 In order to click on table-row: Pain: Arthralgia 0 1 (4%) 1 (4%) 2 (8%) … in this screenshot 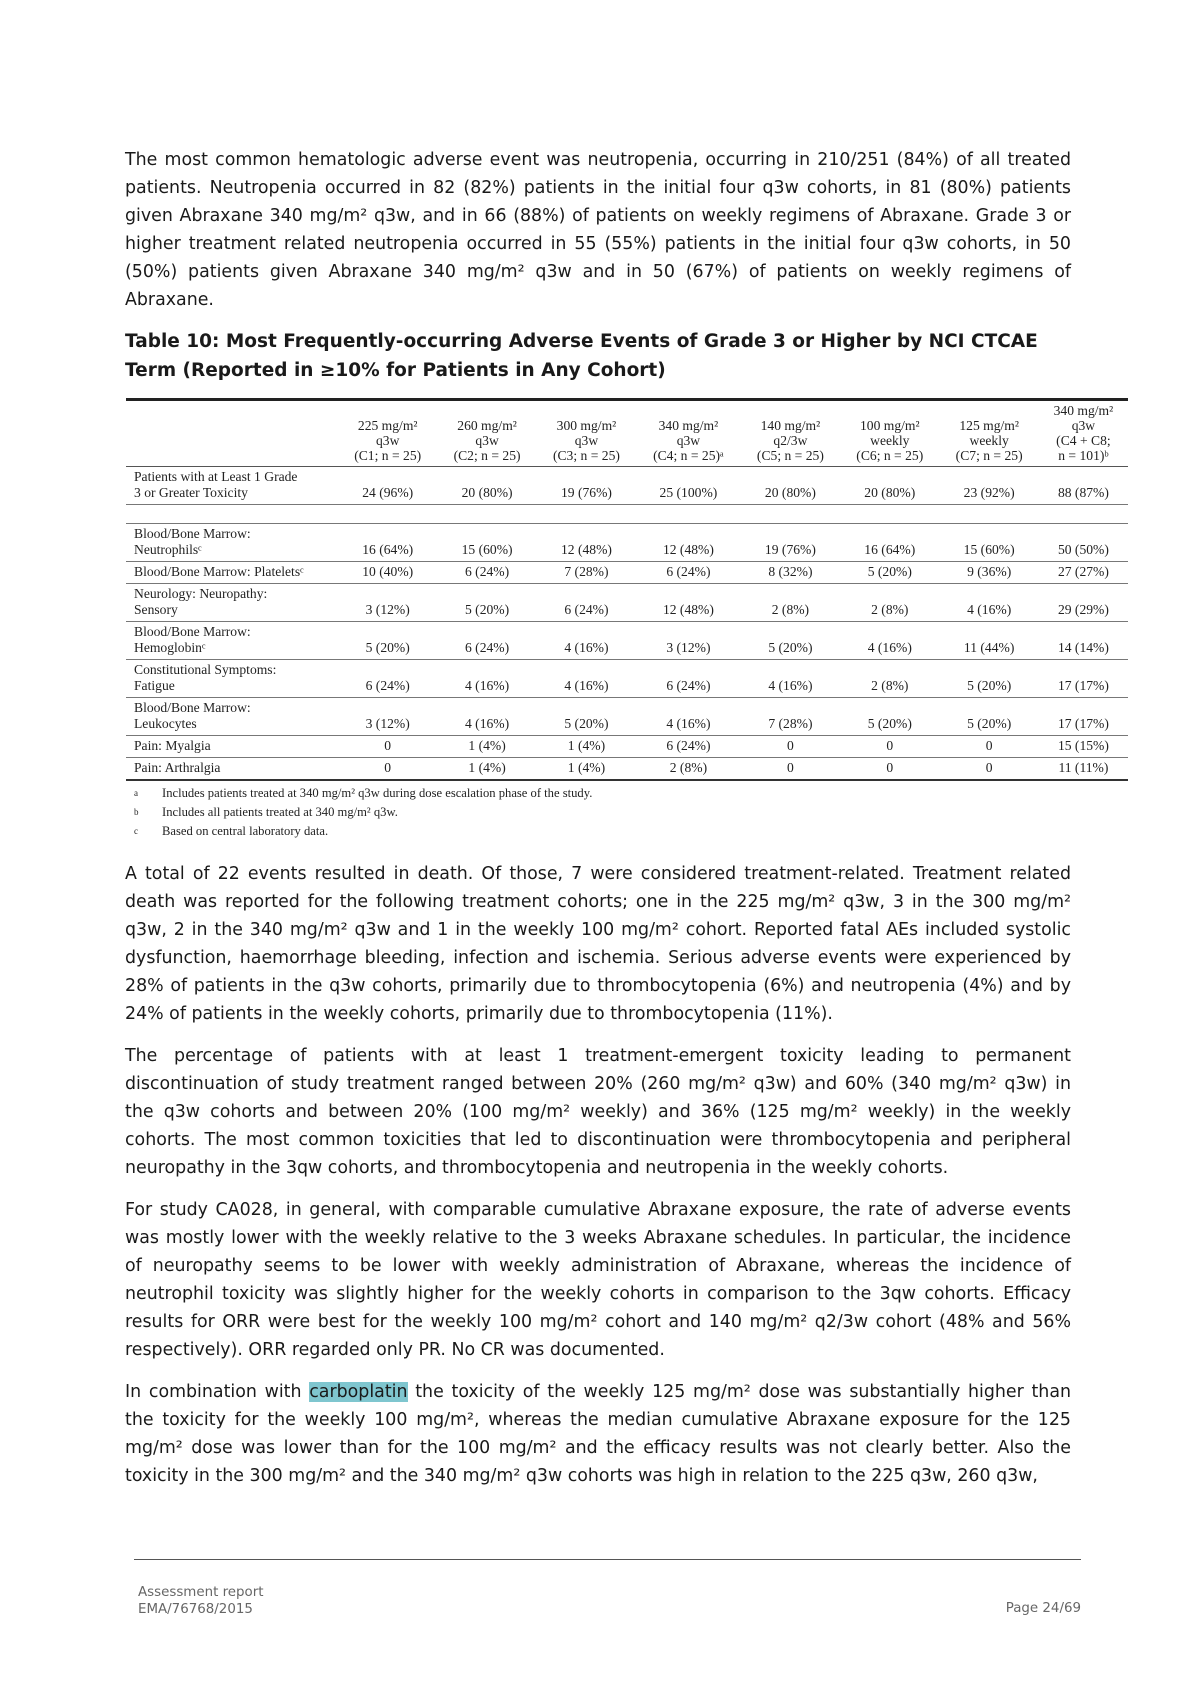, I will do `click(627, 769)`.